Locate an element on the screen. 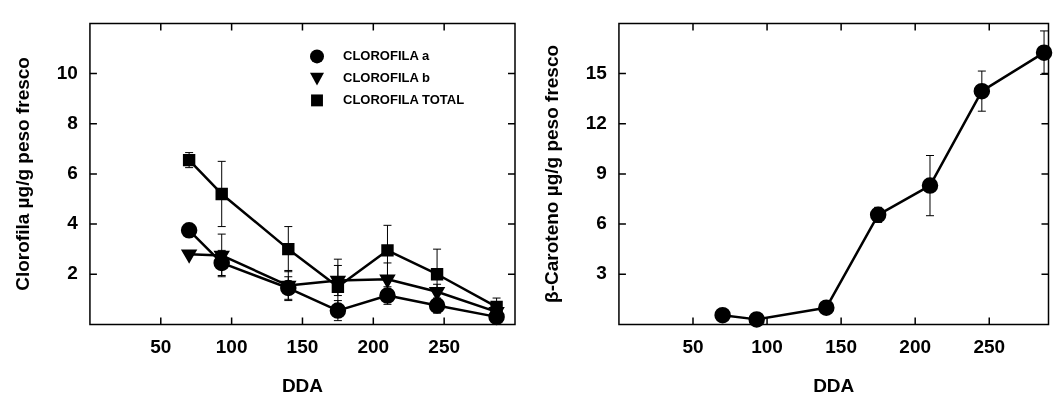 This screenshot has height=404, width=1058. y-tick-label: 4 is located at coordinates (73, 223).